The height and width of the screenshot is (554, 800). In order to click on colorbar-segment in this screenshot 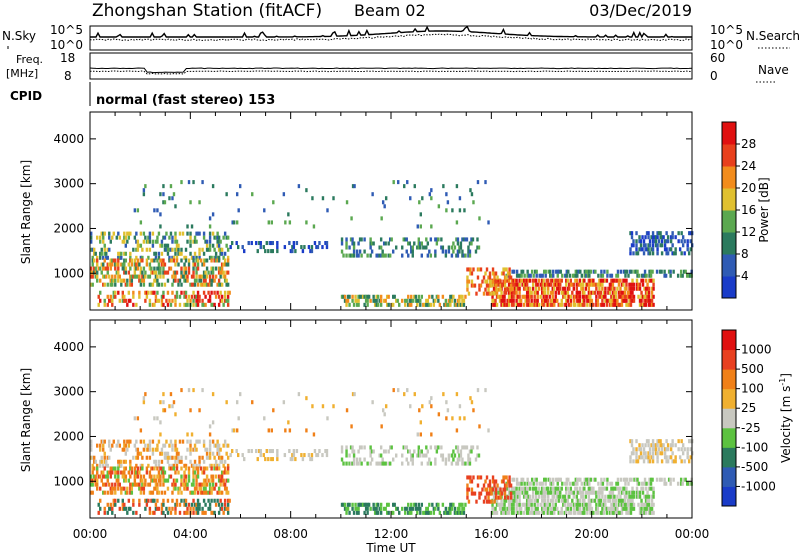, I will do `click(729, 418)`.